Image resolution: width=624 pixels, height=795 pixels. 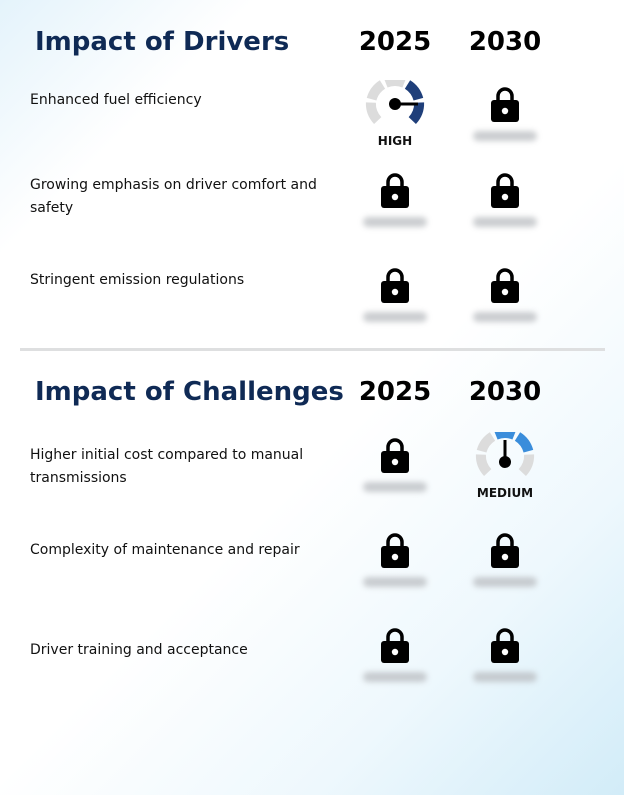 I want to click on challenge-row-label: Driver training and acceptance, so click(x=139, y=650).